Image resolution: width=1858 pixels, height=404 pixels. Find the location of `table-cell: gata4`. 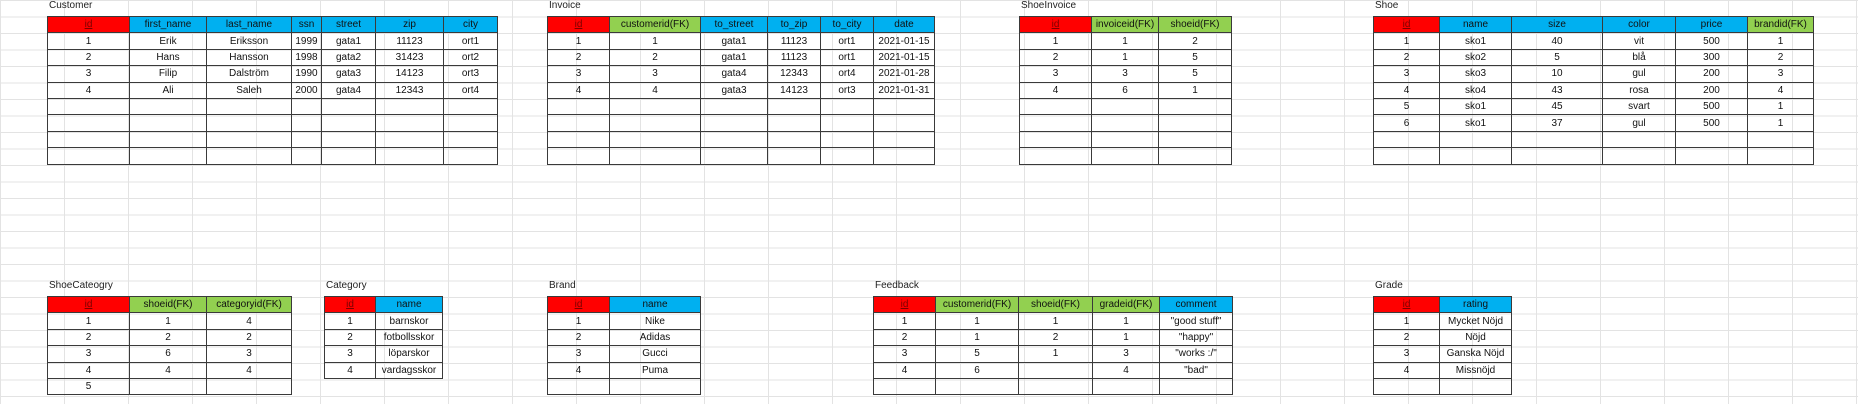

table-cell: gata4 is located at coordinates (348, 90).